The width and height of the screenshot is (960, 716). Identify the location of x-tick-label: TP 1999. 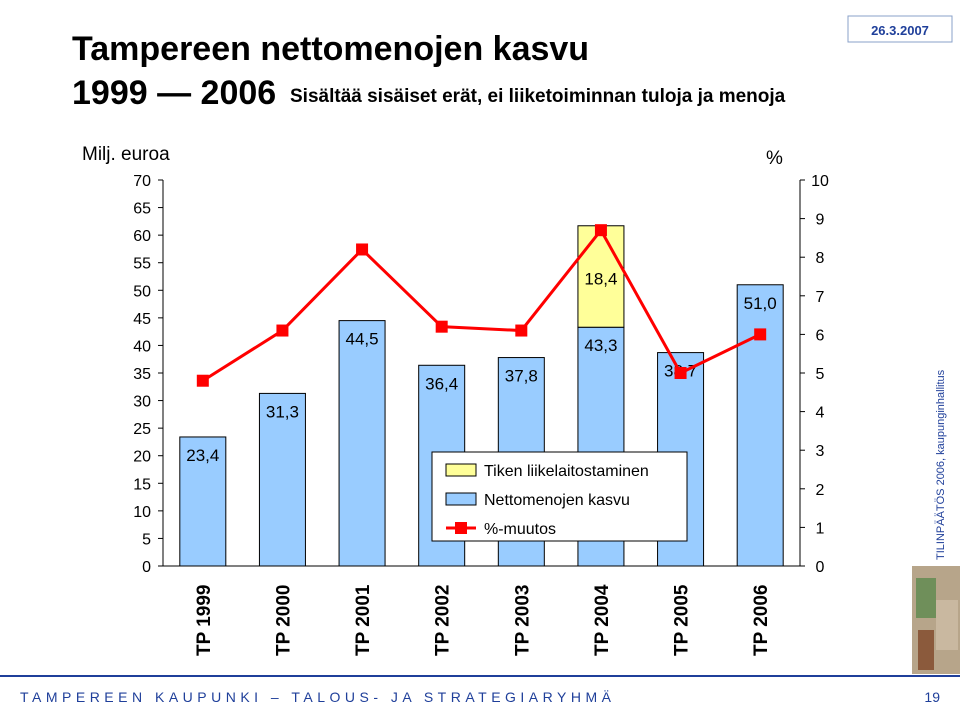
(204, 620).